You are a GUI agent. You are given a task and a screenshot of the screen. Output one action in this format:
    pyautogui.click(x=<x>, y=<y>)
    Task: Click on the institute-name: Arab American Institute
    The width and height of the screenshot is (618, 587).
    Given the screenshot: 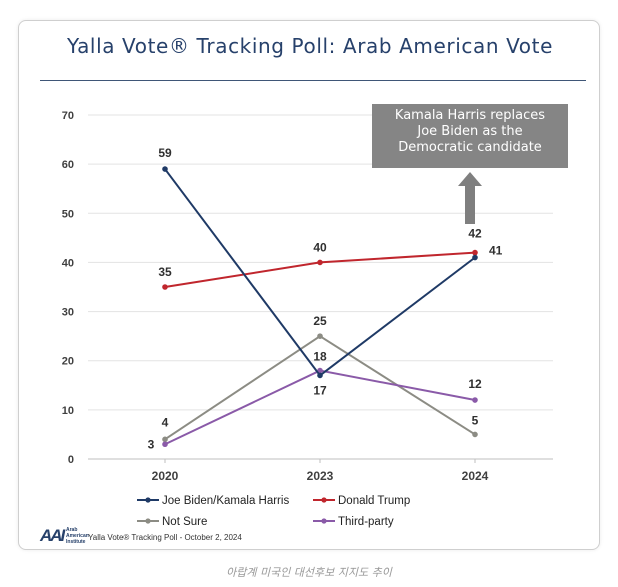 What is the action you would take?
    pyautogui.click(x=77, y=536)
    